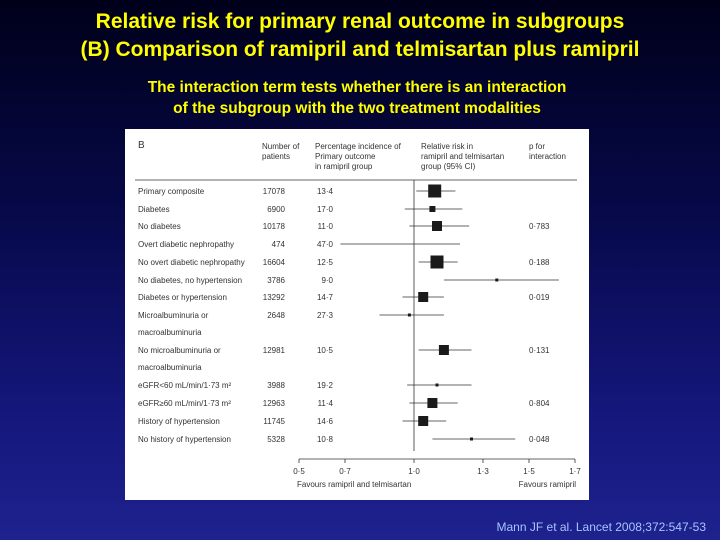 Image resolution: width=720 pixels, height=540 pixels. Describe the element at coordinates (539, 262) in the screenshot. I see `row-p-interaction: 0·188` at that location.